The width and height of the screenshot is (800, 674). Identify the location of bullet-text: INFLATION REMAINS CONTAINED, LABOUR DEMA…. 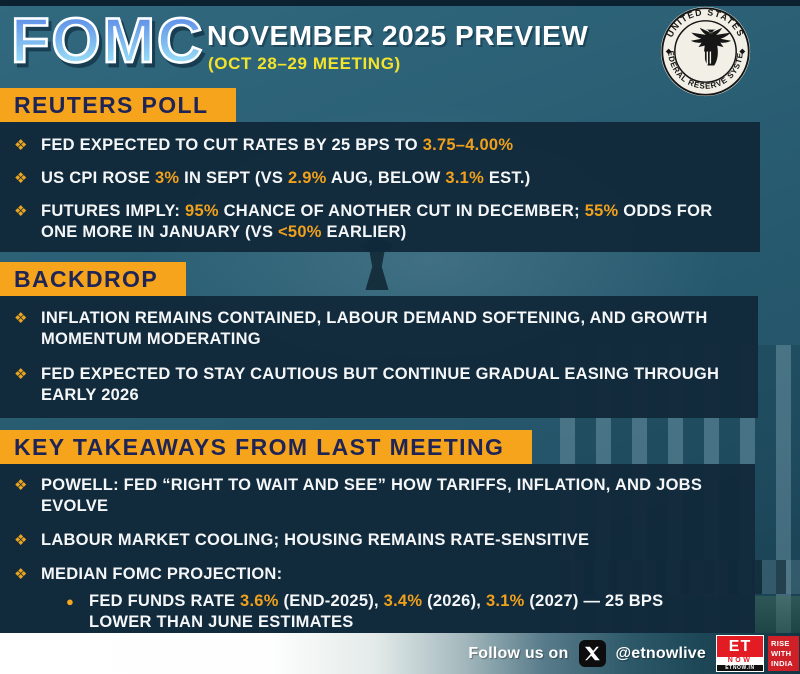
(374, 328).